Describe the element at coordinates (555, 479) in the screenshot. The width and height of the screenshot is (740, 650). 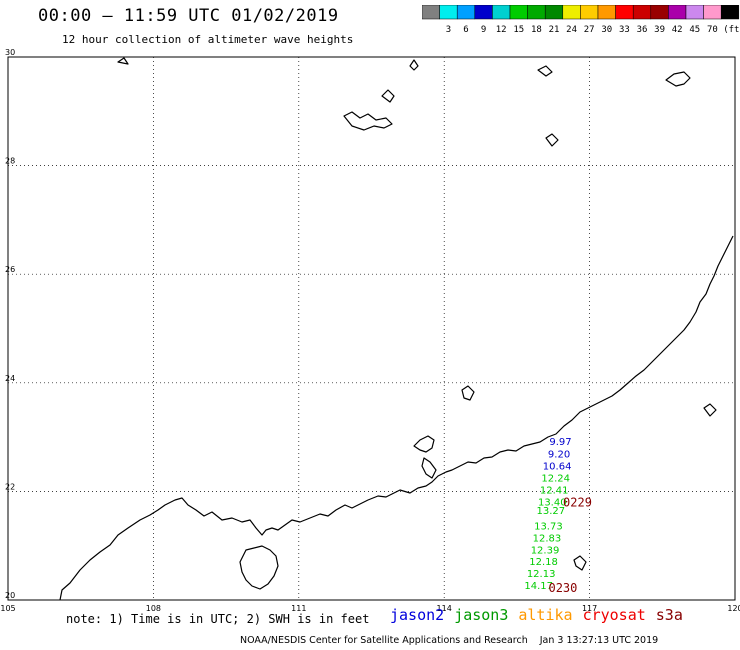
I see `wave-height-value: 12.24` at that location.